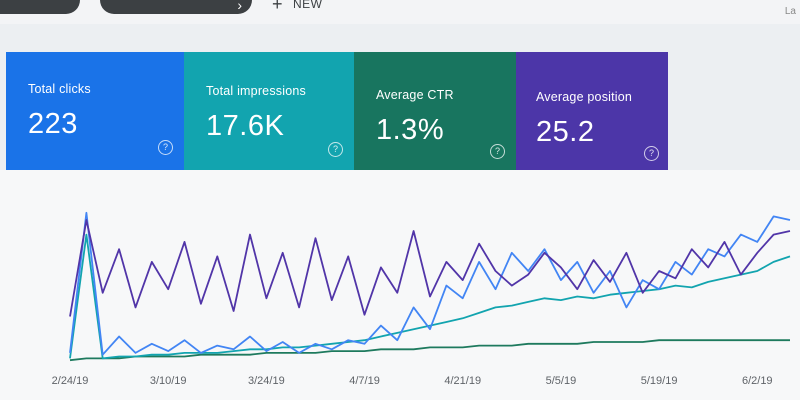  Describe the element at coordinates (245, 126) in the screenshot. I see `card-value: 17.6K` at that location.